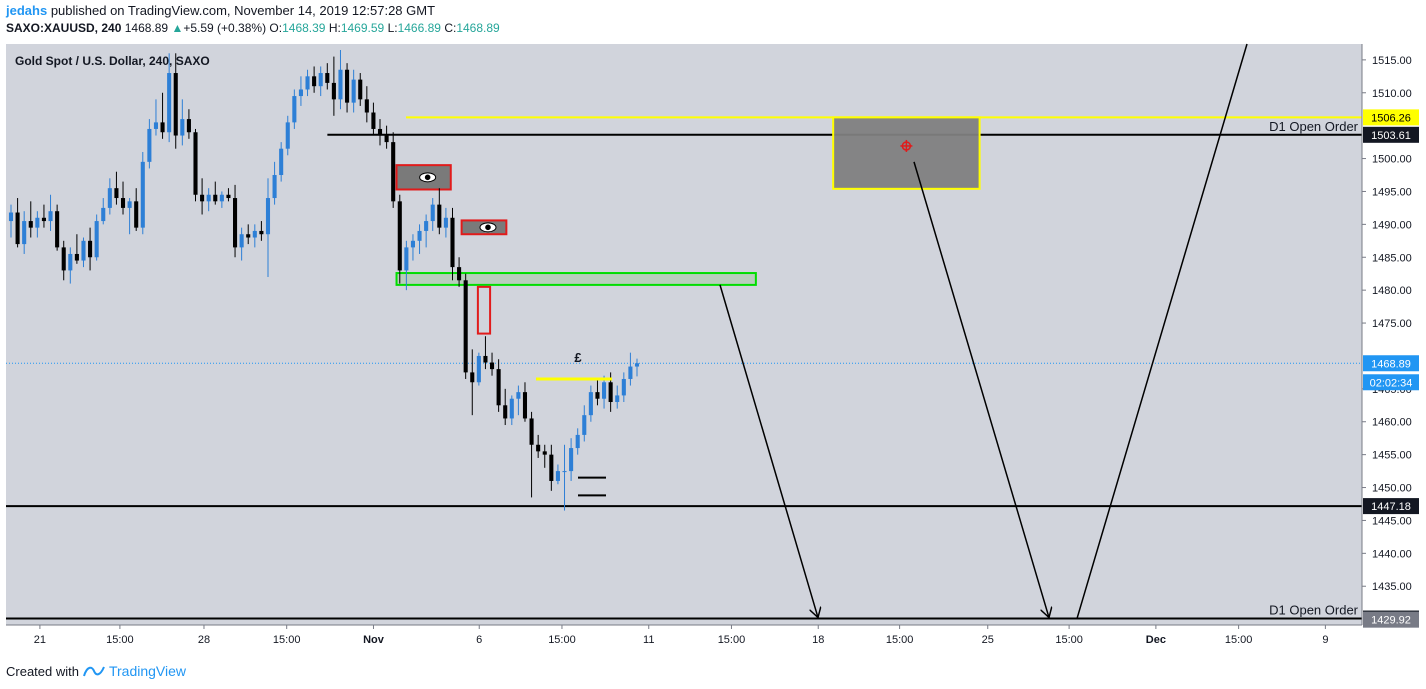 This screenshot has height=689, width=1426. I want to click on author-name: jedahs, so click(27, 10).